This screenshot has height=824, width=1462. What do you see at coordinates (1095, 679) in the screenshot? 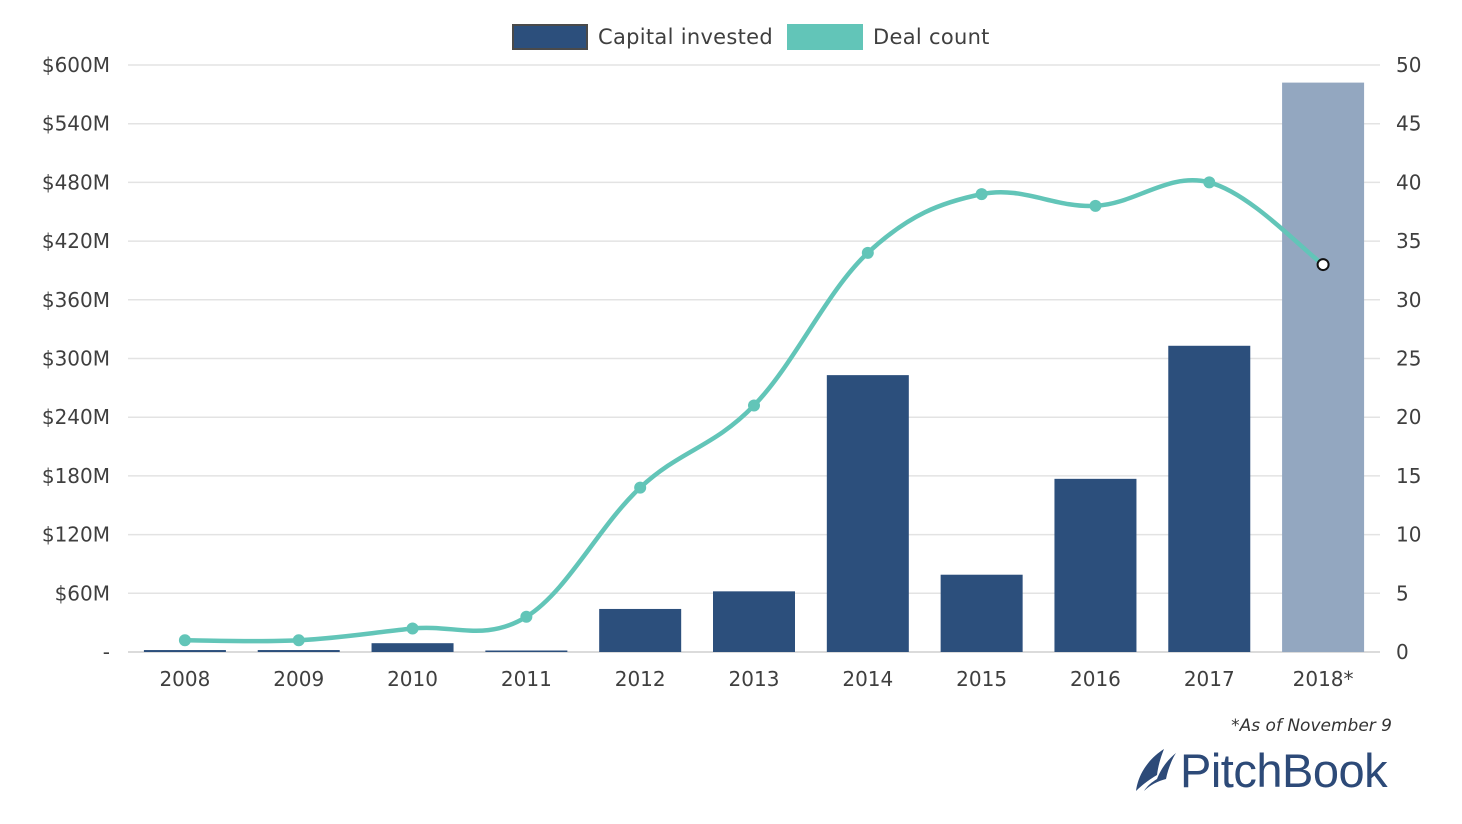
I see `x-tick-label: 2016` at bounding box center [1095, 679].